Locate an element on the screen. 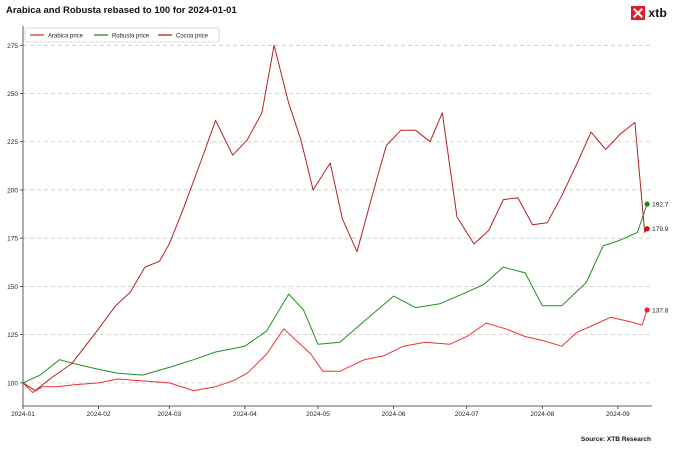 Image resolution: width=677 pixels, height=450 pixels. legend: Arabica price Robusta price Cocoa price is located at coordinates (122, 35).